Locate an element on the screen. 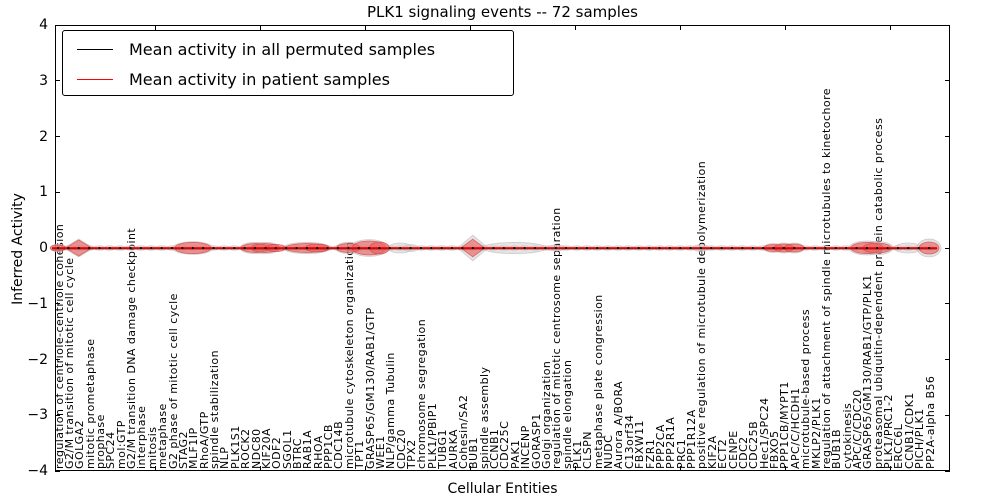  y-tick-label: −4 is located at coordinates (37, 471).